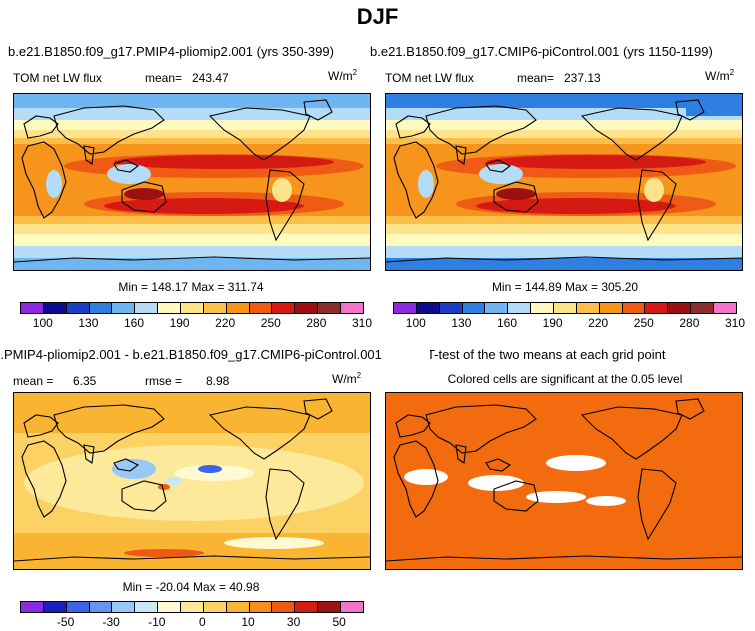 The height and width of the screenshot is (631, 755). What do you see at coordinates (565, 287) in the screenshot?
I see `minmax-label: Min = 144.89 Max = 305.20` at bounding box center [565, 287].